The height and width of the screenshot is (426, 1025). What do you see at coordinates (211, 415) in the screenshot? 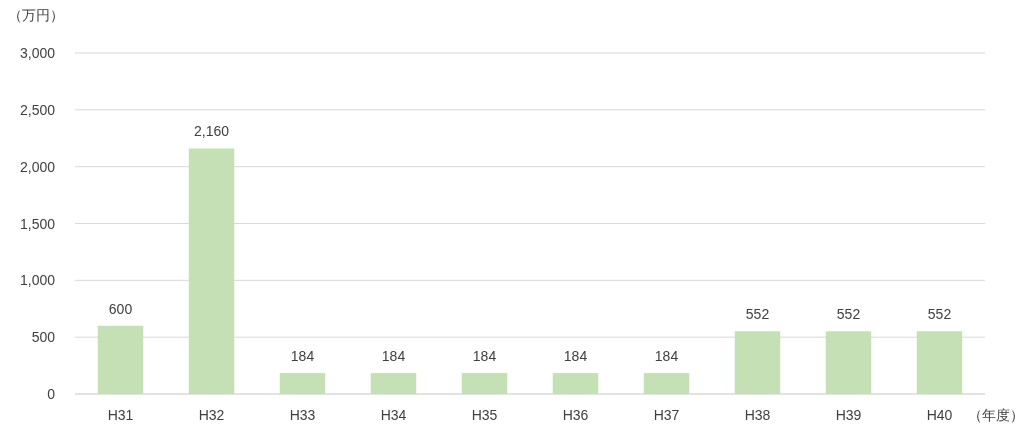
I see `x-tick-label: H32` at bounding box center [211, 415].